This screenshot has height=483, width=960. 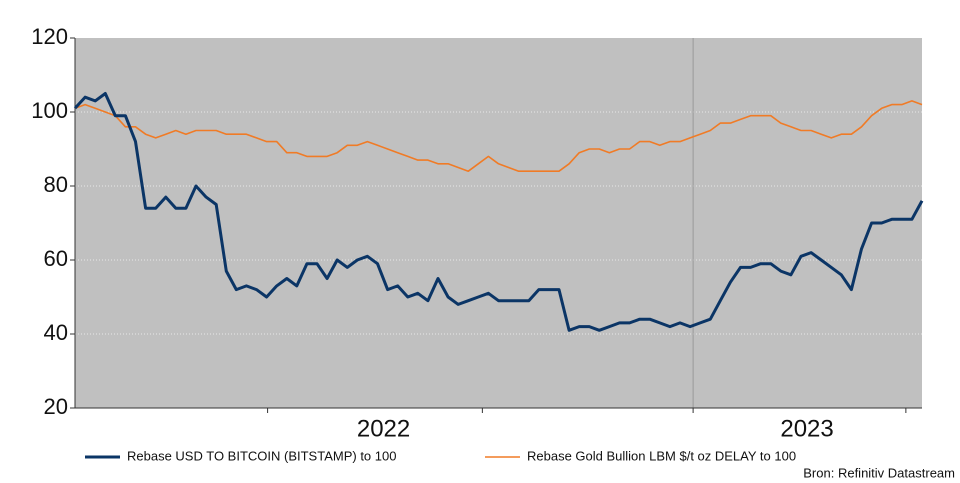 What do you see at coordinates (56, 406) in the screenshot?
I see `y-tick-label: 20` at bounding box center [56, 406].